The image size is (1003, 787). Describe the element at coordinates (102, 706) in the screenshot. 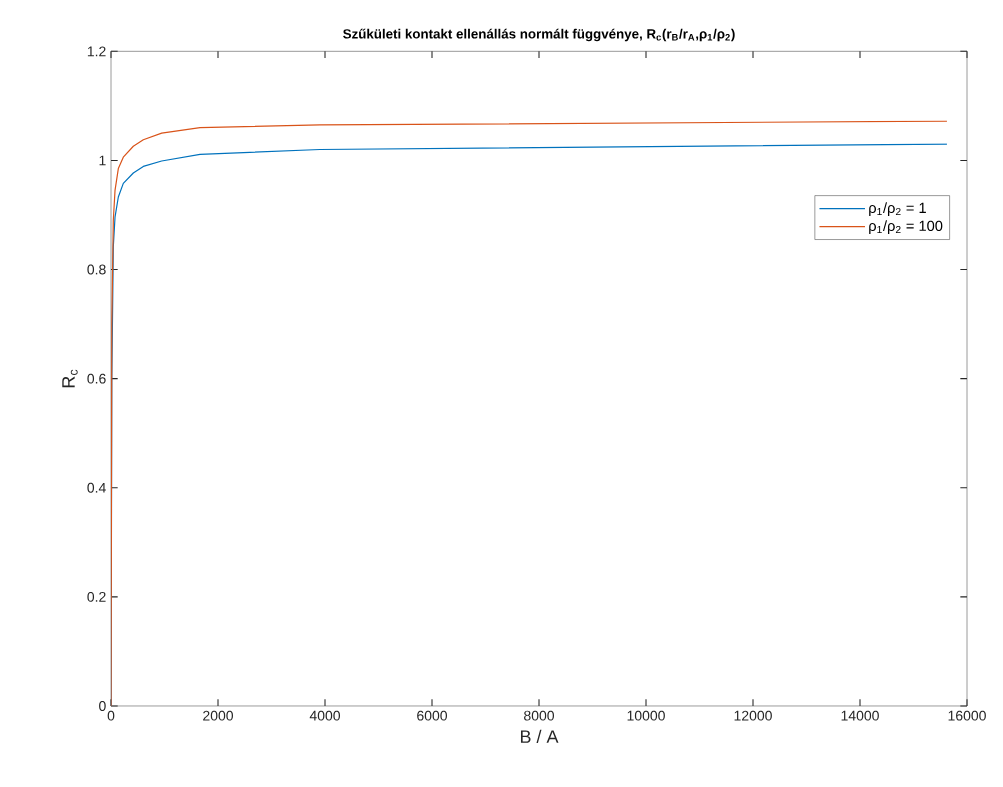

I see `y-tick-label: 0` at that location.